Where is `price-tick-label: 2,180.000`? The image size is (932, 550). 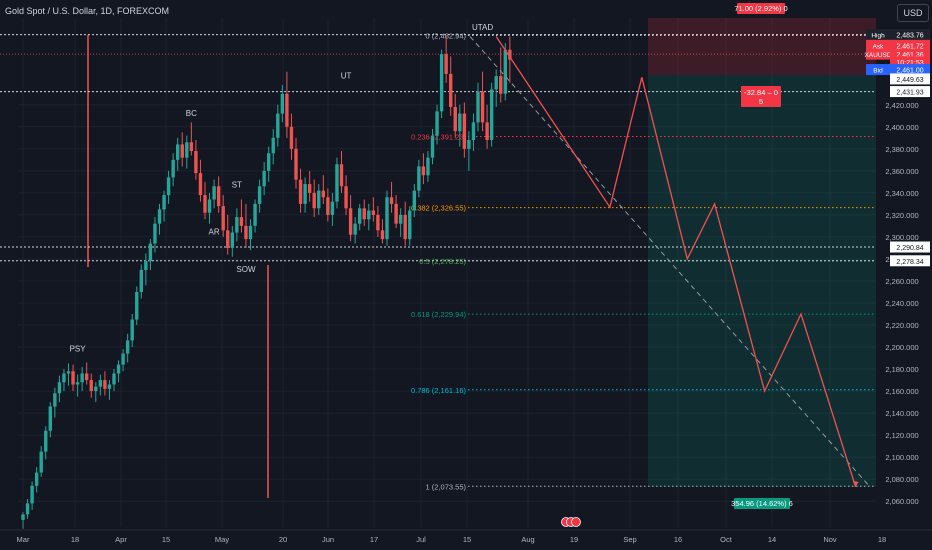 price-tick-label: 2,180.000 is located at coordinates (901, 369).